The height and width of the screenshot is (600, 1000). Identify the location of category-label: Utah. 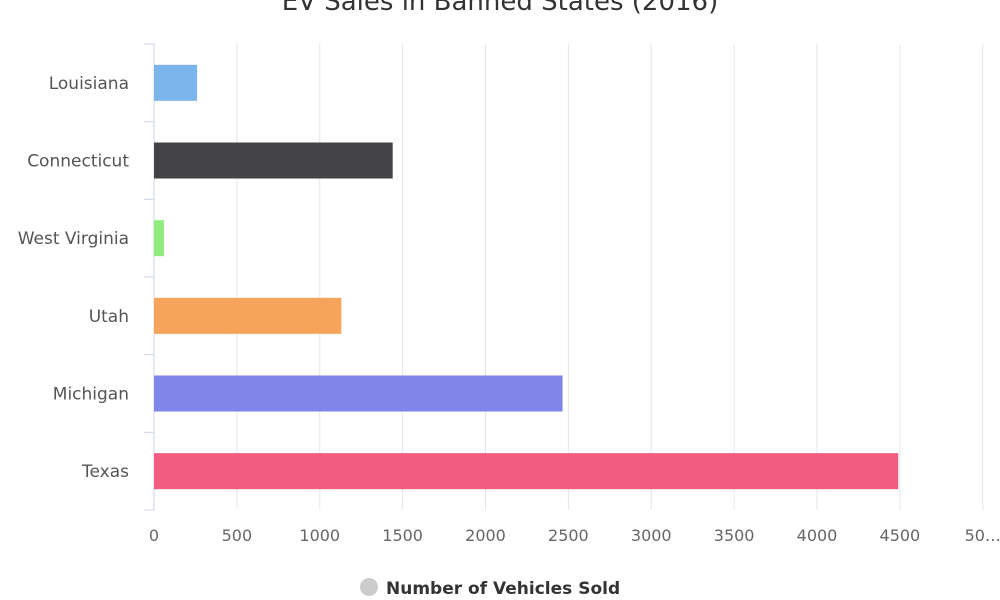
(109, 317).